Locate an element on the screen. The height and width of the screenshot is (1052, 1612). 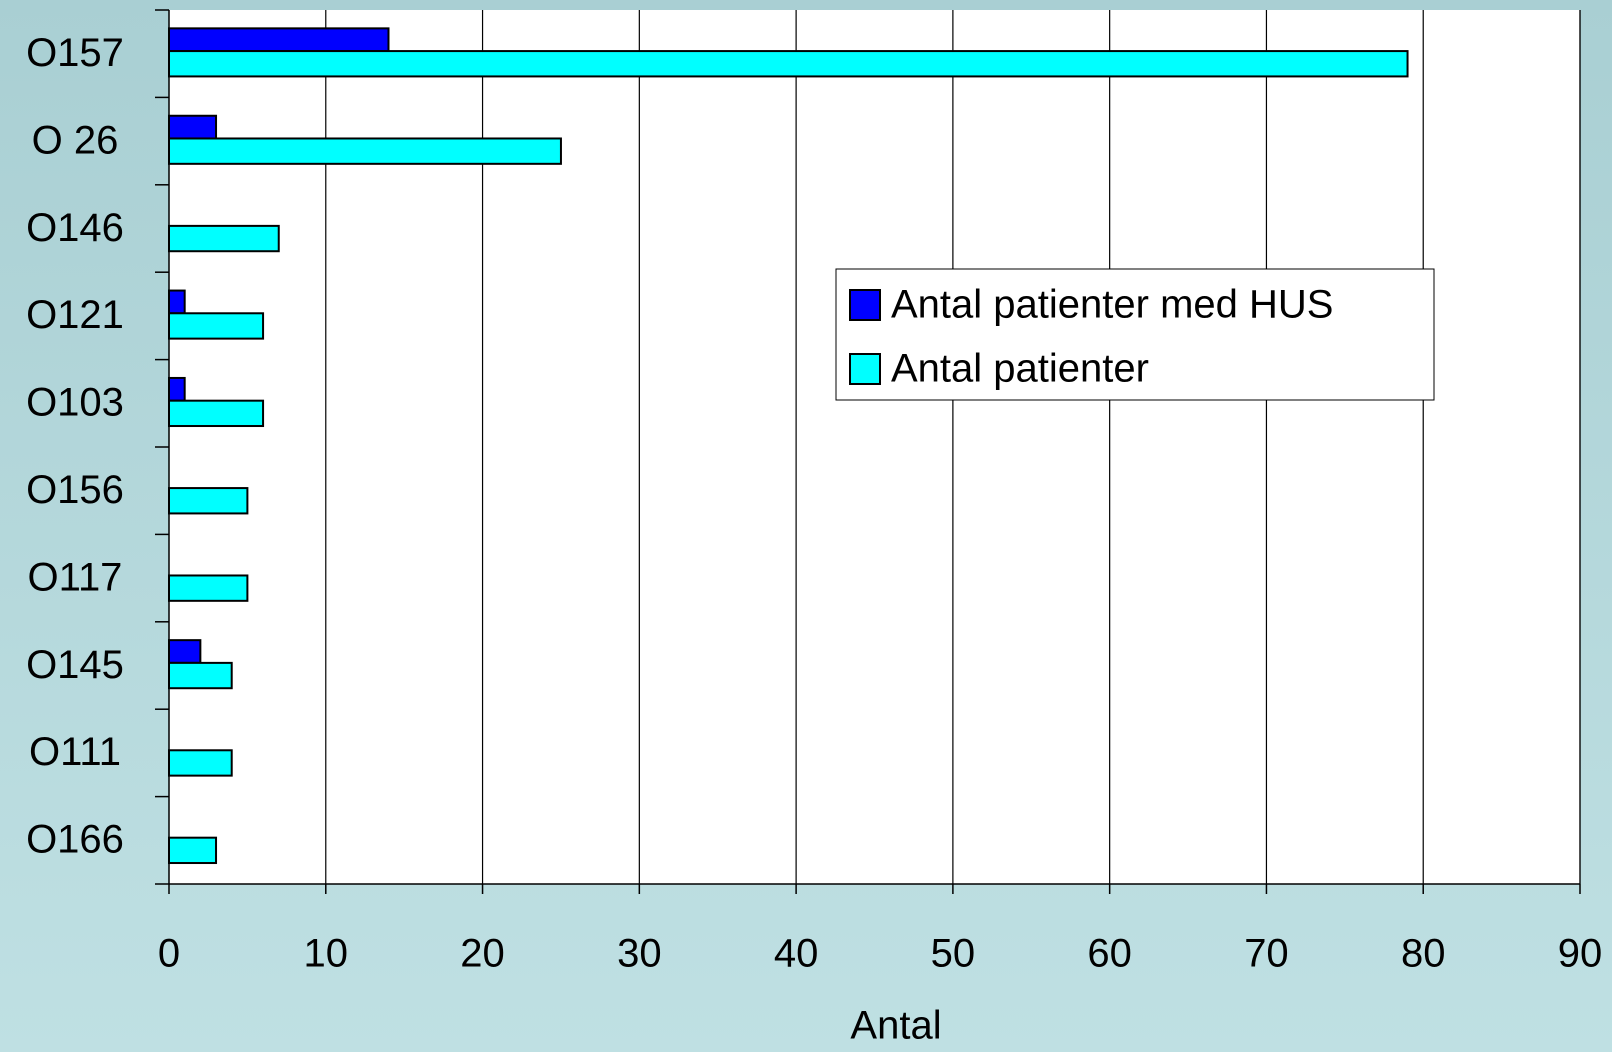
x-tick-label: 70 is located at coordinates (1266, 954).